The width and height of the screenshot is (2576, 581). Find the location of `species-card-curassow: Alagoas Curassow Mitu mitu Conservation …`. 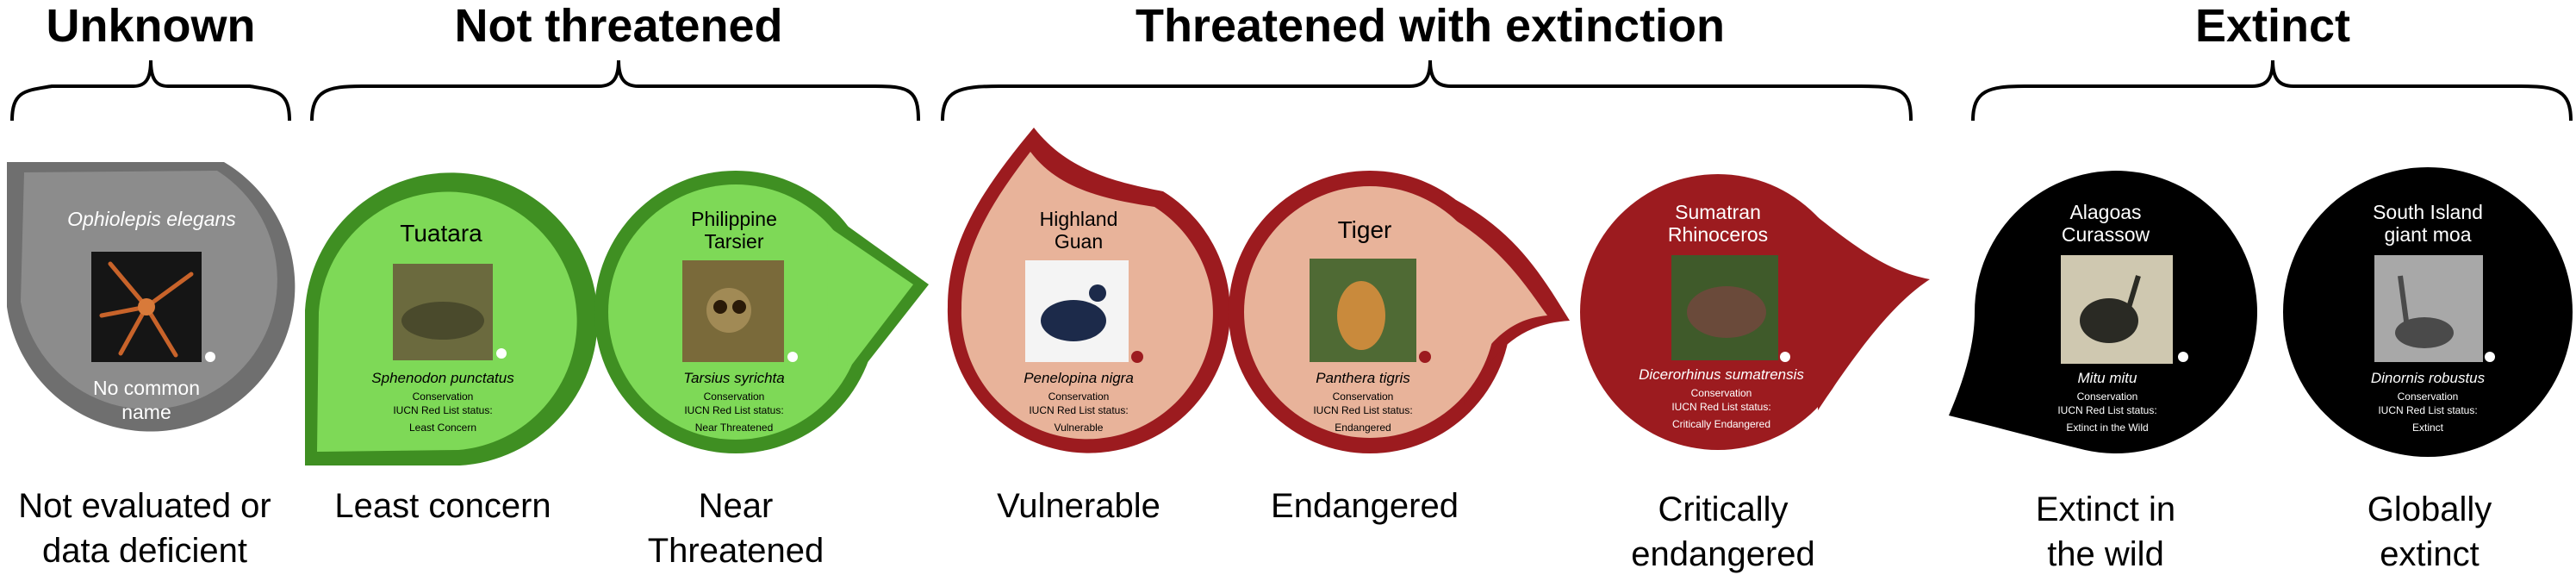

species-card-curassow: Alagoas Curassow Mitu mitu Conservation … is located at coordinates (2103, 311).